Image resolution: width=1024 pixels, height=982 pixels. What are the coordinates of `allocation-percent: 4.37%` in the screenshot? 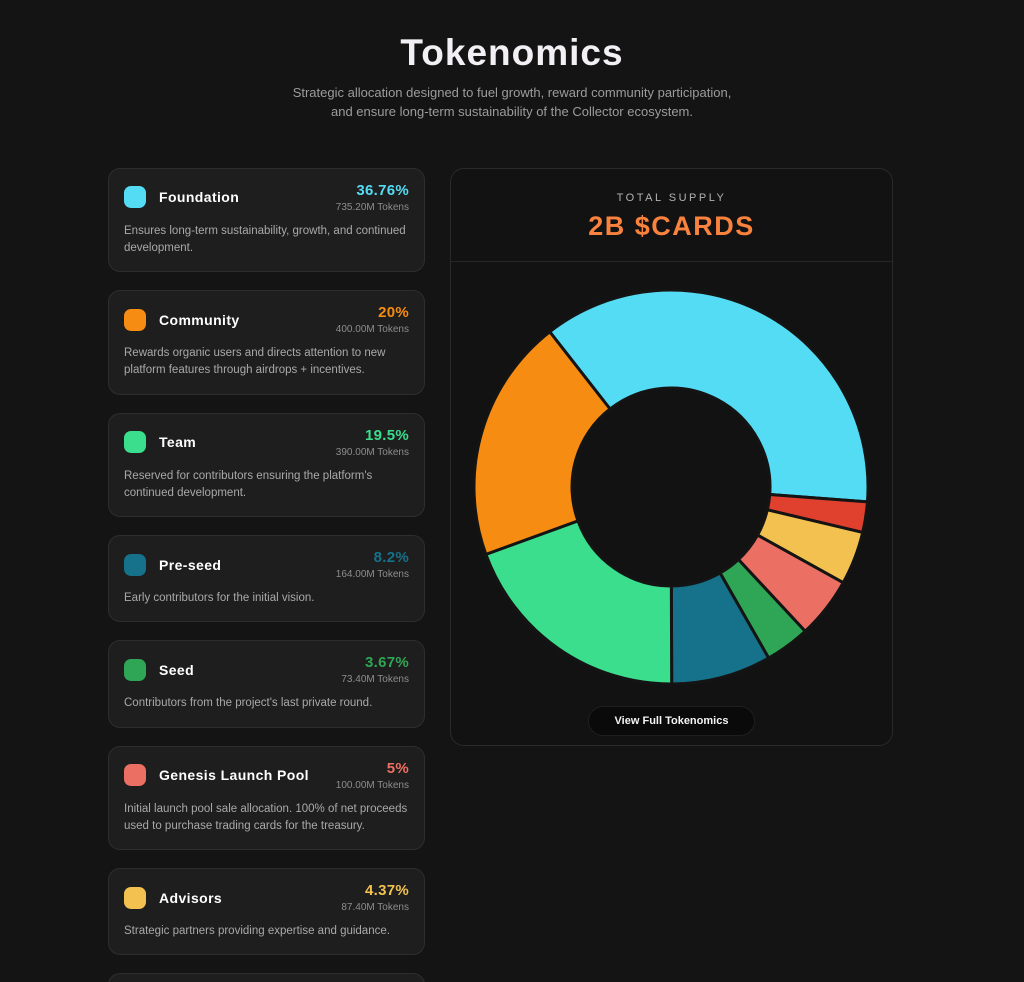 It's located at (386, 891).